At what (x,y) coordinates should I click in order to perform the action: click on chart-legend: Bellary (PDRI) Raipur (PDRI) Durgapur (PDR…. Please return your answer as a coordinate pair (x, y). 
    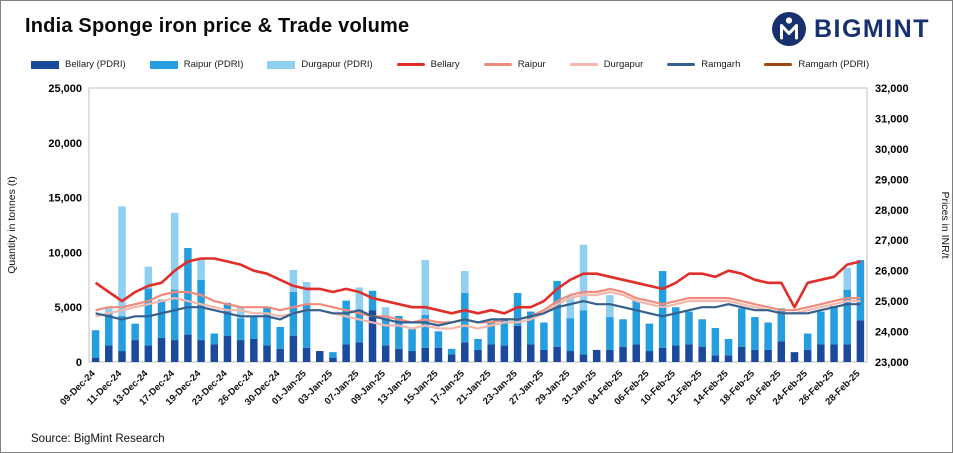
    Looking at the image, I should click on (476, 58).